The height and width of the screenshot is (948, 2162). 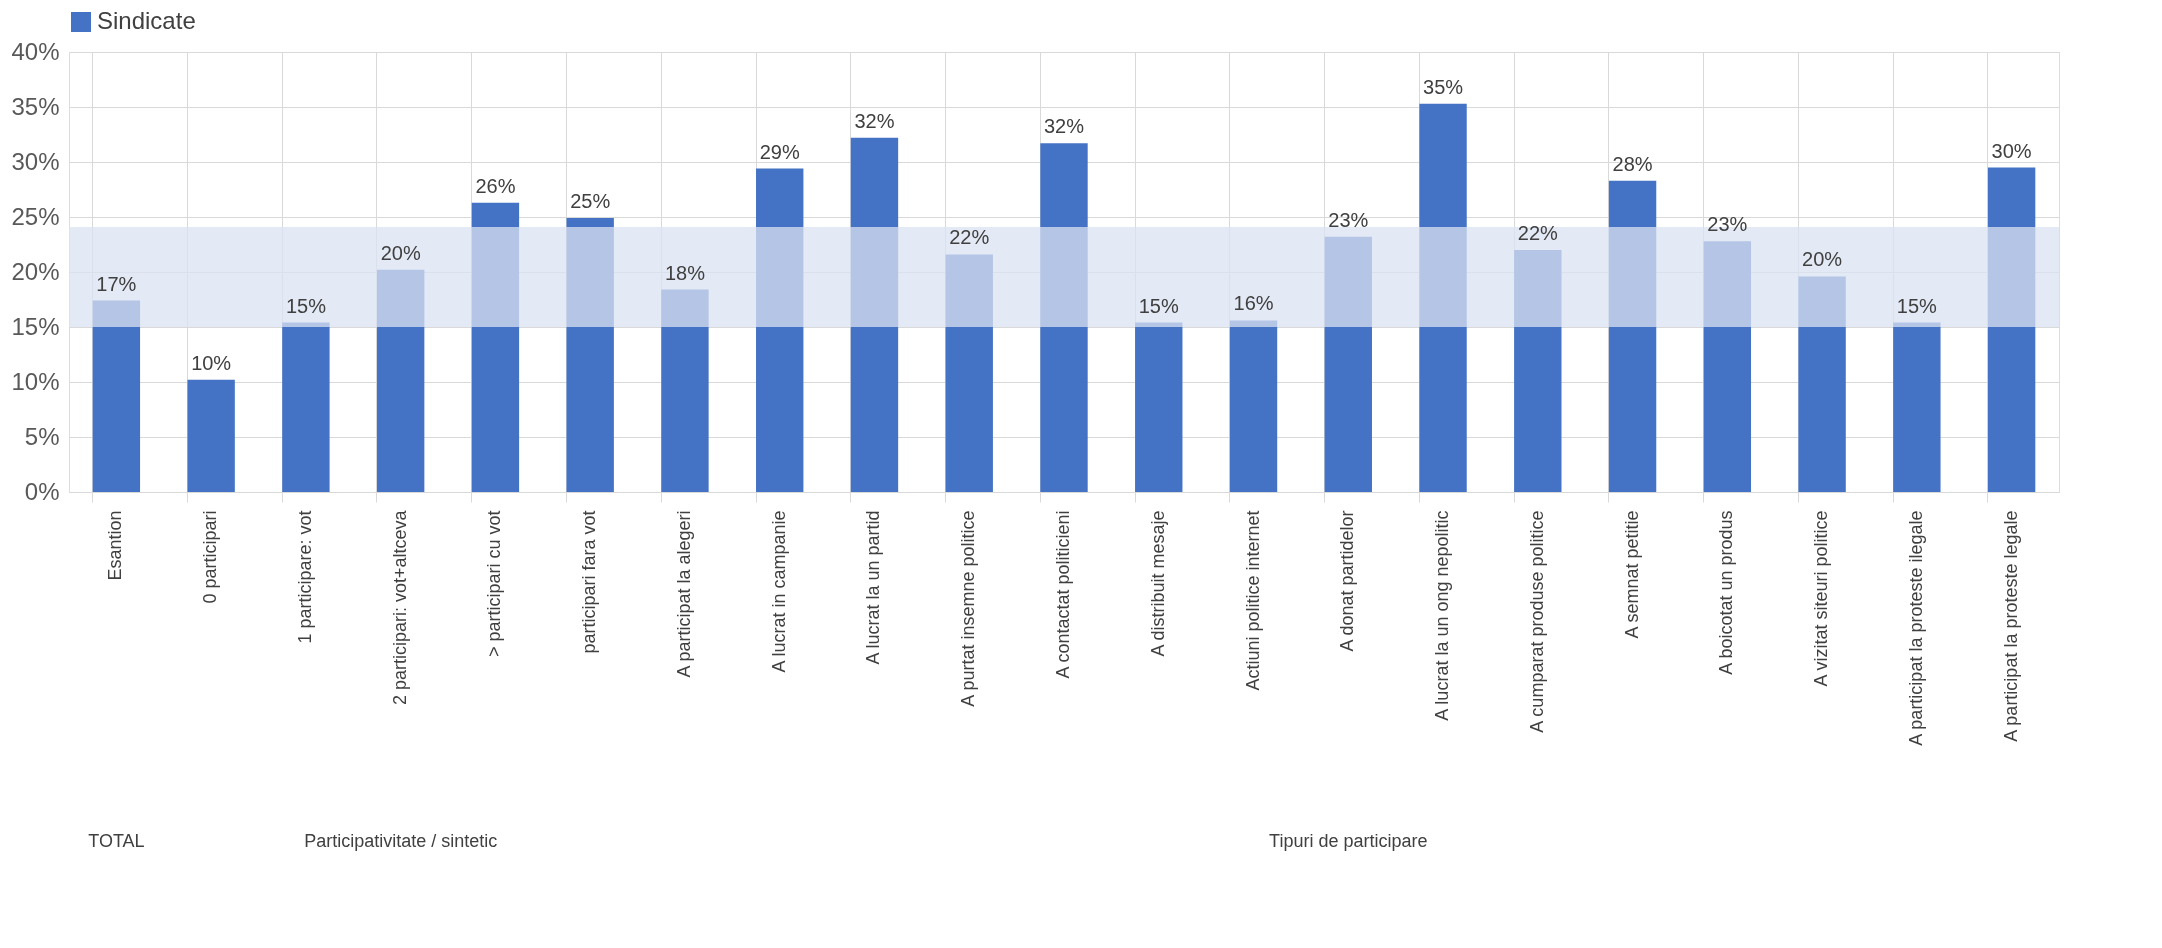 I want to click on data-label: 30%, so click(x=2011, y=150).